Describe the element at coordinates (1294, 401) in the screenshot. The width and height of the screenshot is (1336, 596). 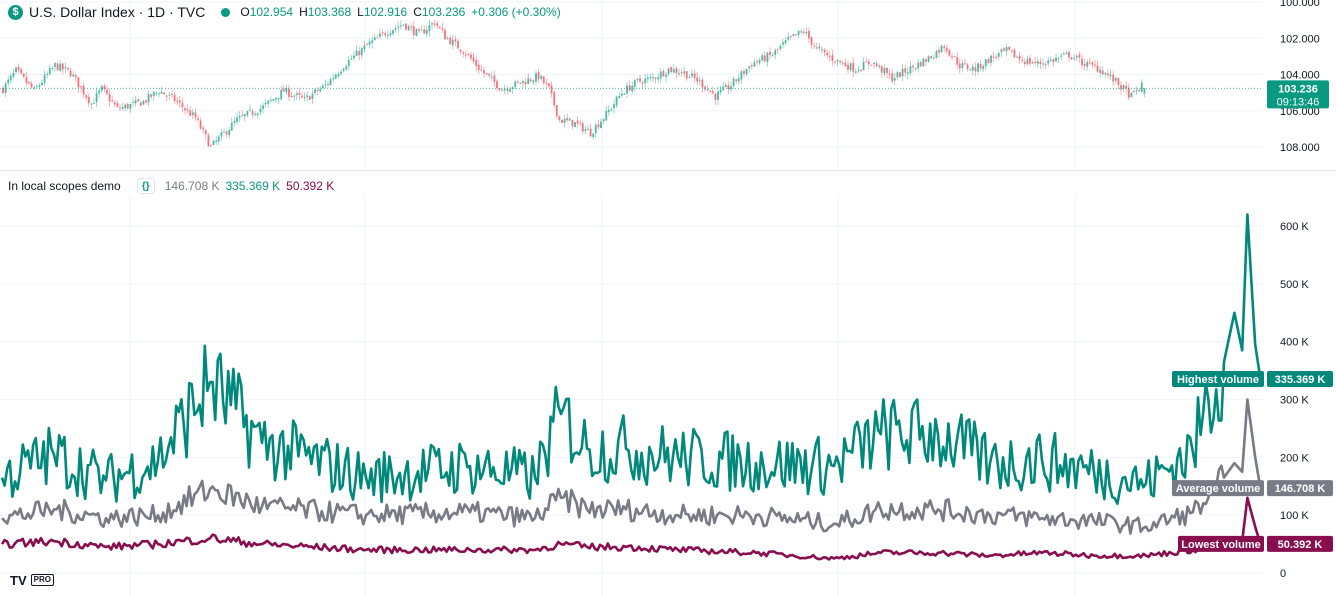
I see `volume-axis-tick-label: 300 K` at that location.